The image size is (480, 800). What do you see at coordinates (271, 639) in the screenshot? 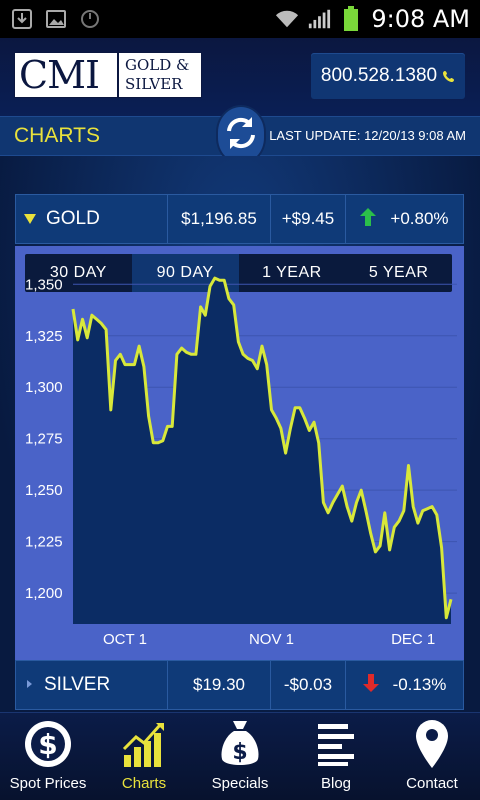
I see `x-tick-label: NOV 1` at bounding box center [271, 639].